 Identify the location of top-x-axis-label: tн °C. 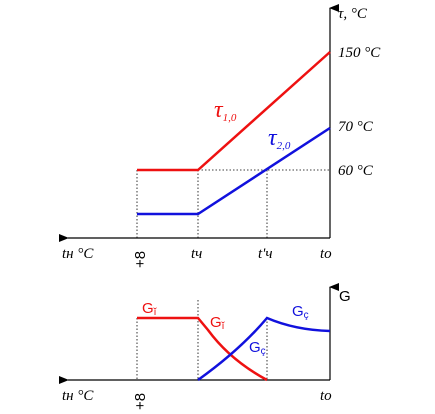
(78, 254).